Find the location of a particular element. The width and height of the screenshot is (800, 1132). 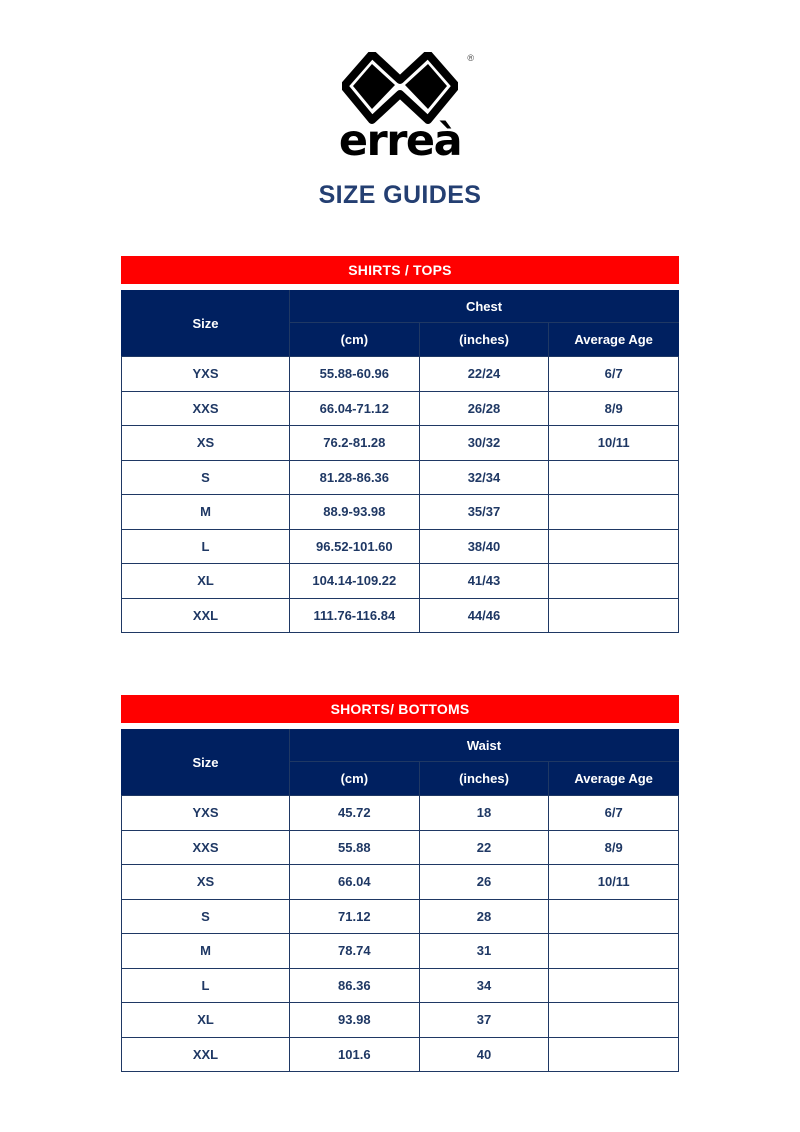

header-chest: Chest is located at coordinates (484, 306).